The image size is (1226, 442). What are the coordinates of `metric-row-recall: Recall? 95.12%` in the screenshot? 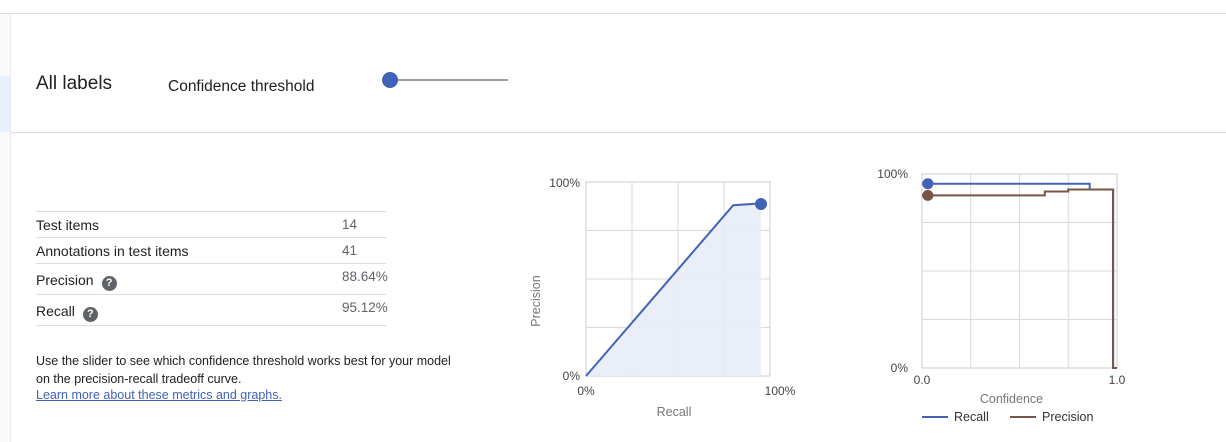 It's located at (212, 310).